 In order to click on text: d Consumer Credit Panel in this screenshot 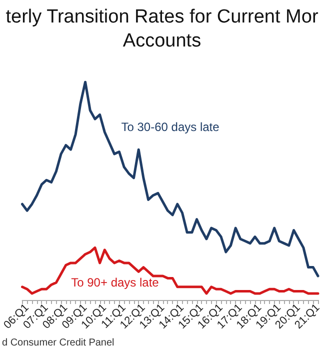, I will do `click(58, 343)`.